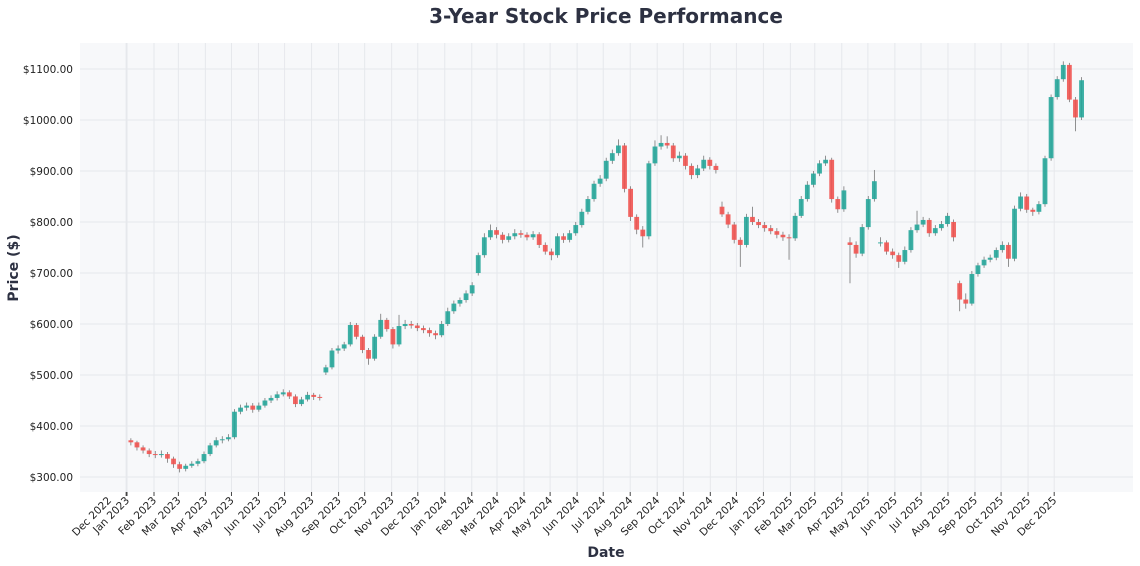  Describe the element at coordinates (14, 267) in the screenshot. I see `y-axis-label: Price ($)` at that location.